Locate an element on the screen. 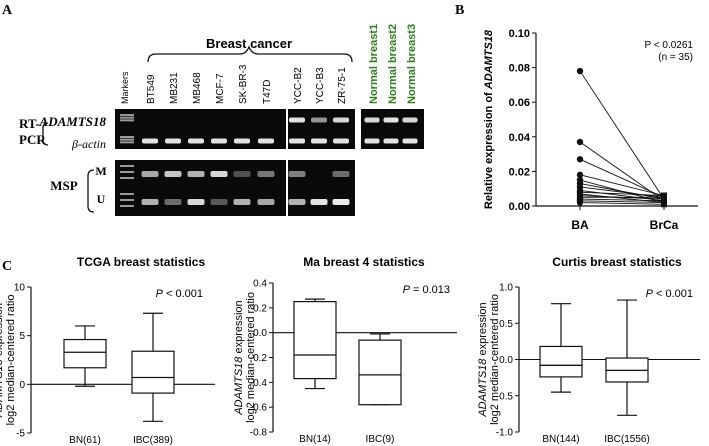 The width and height of the screenshot is (709, 446). box-chart-stat: P = 0.013 is located at coordinates (426, 290).